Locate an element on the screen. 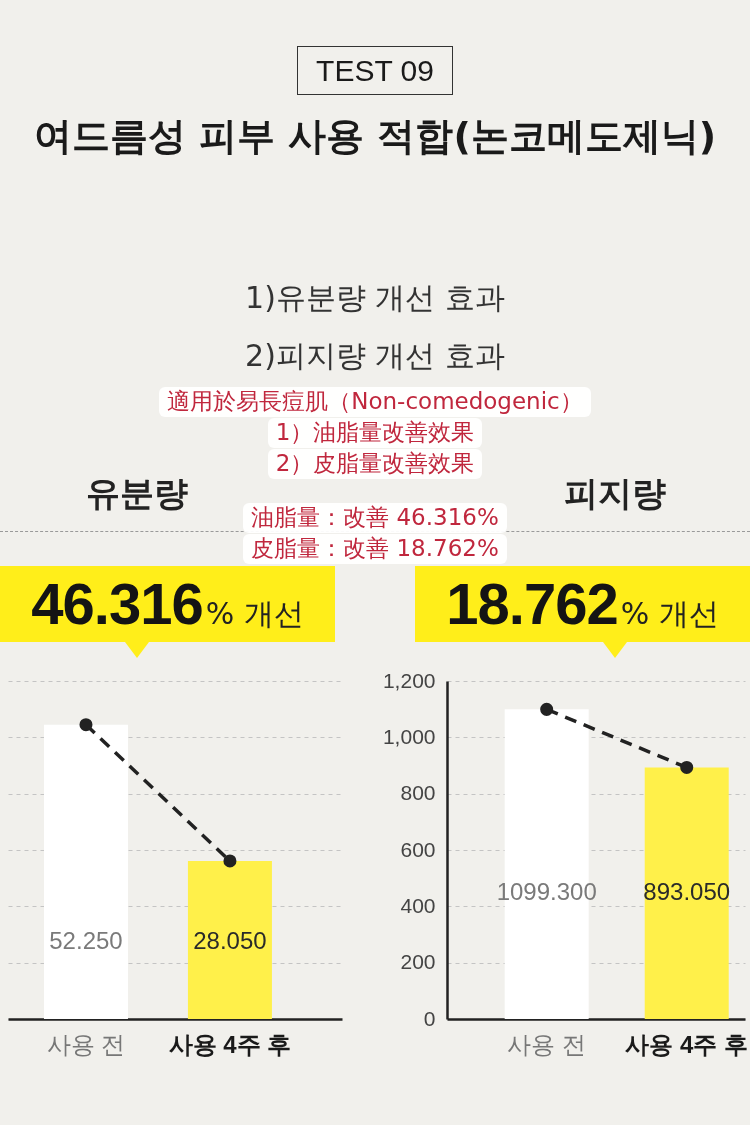  y-tick-label: 1,200 is located at coordinates (409, 680).